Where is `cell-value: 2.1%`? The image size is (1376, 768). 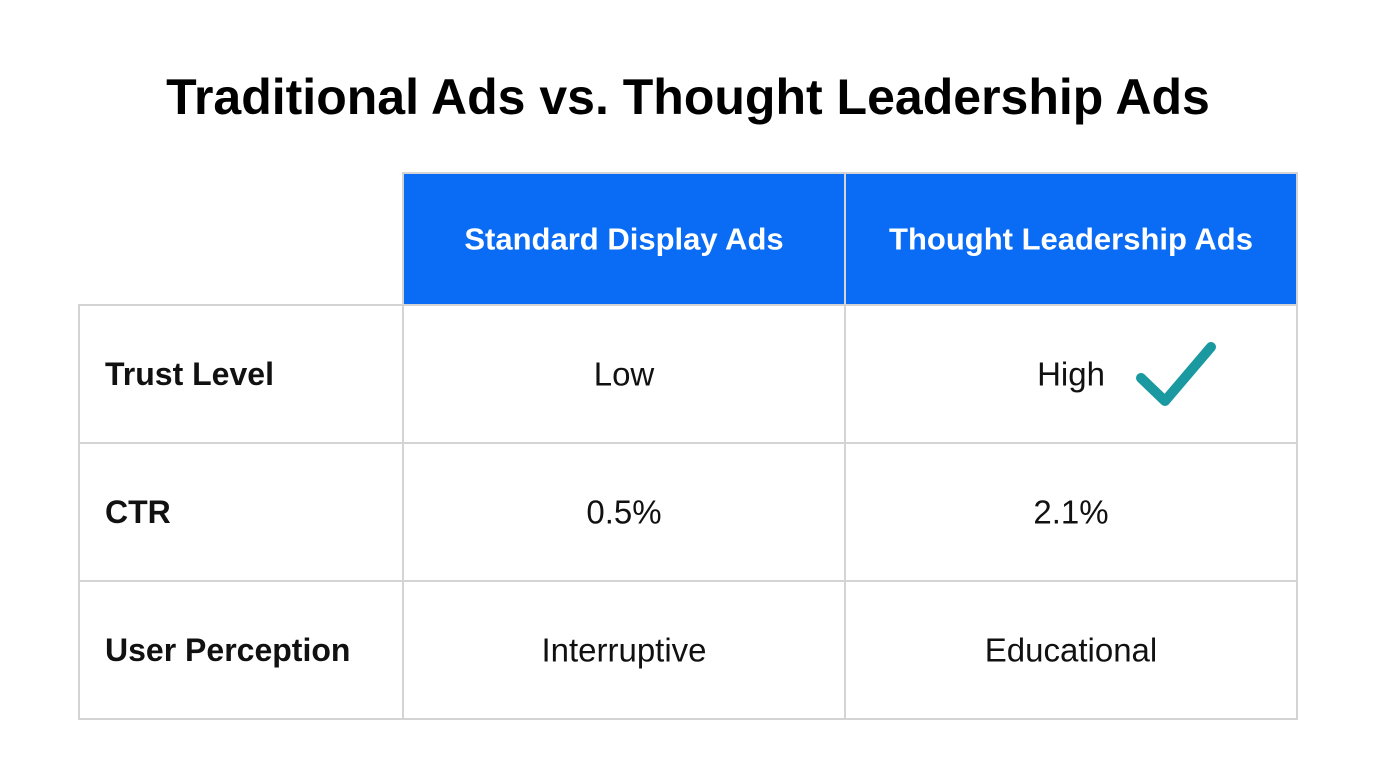 cell-value: 2.1% is located at coordinates (1070, 512).